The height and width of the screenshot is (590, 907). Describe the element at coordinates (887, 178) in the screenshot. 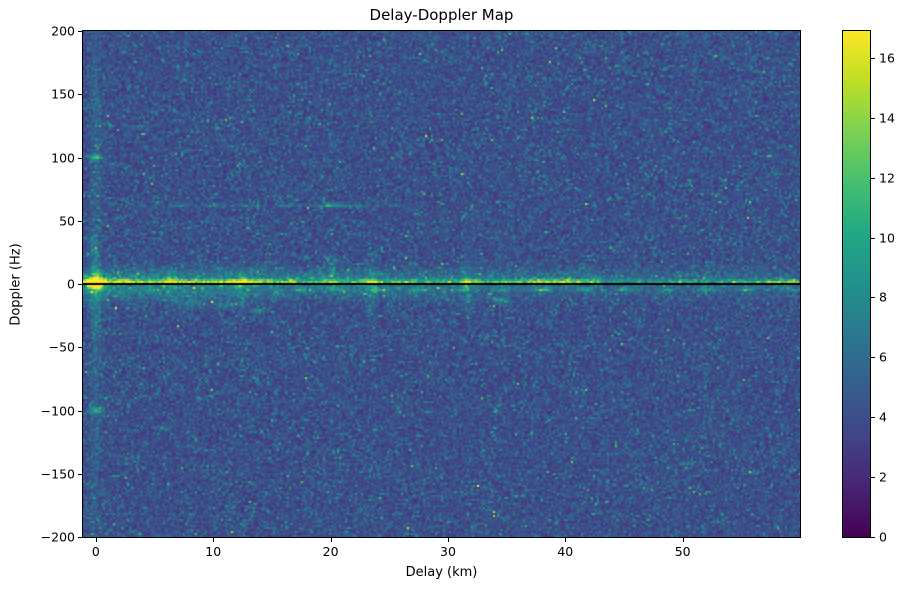

I see `colorbar-tick-label: 12` at that location.